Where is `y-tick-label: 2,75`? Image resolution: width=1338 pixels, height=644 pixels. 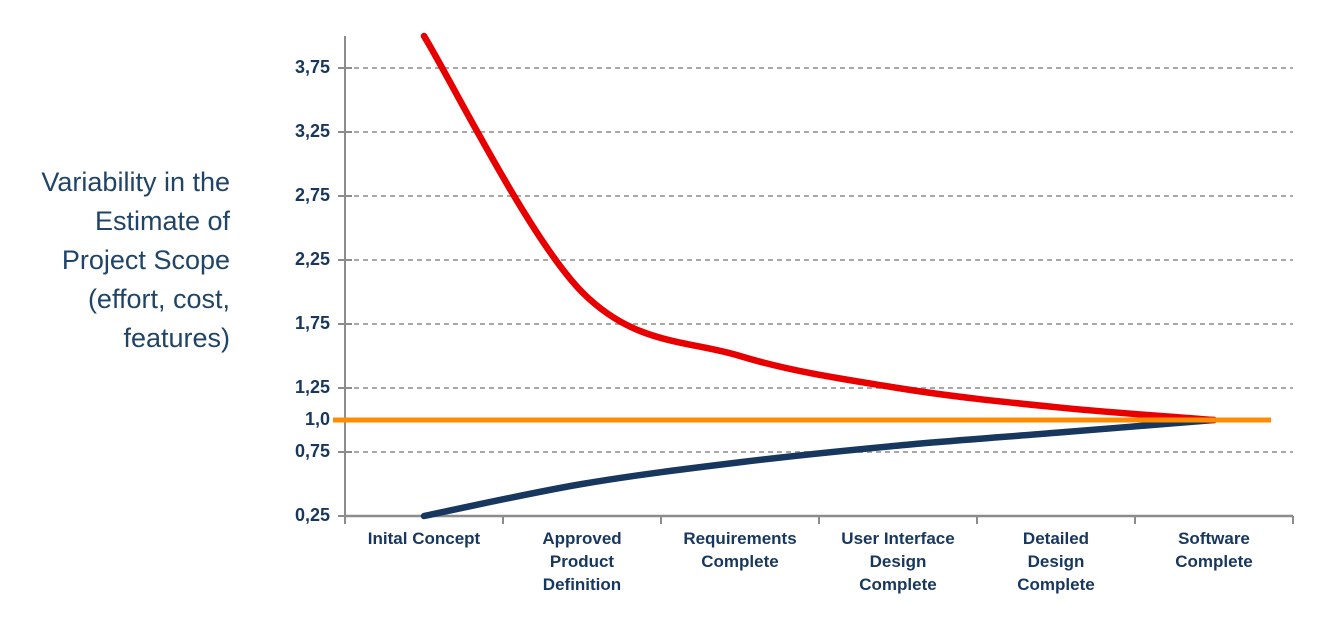
y-tick-label: 2,75 is located at coordinates (312, 195).